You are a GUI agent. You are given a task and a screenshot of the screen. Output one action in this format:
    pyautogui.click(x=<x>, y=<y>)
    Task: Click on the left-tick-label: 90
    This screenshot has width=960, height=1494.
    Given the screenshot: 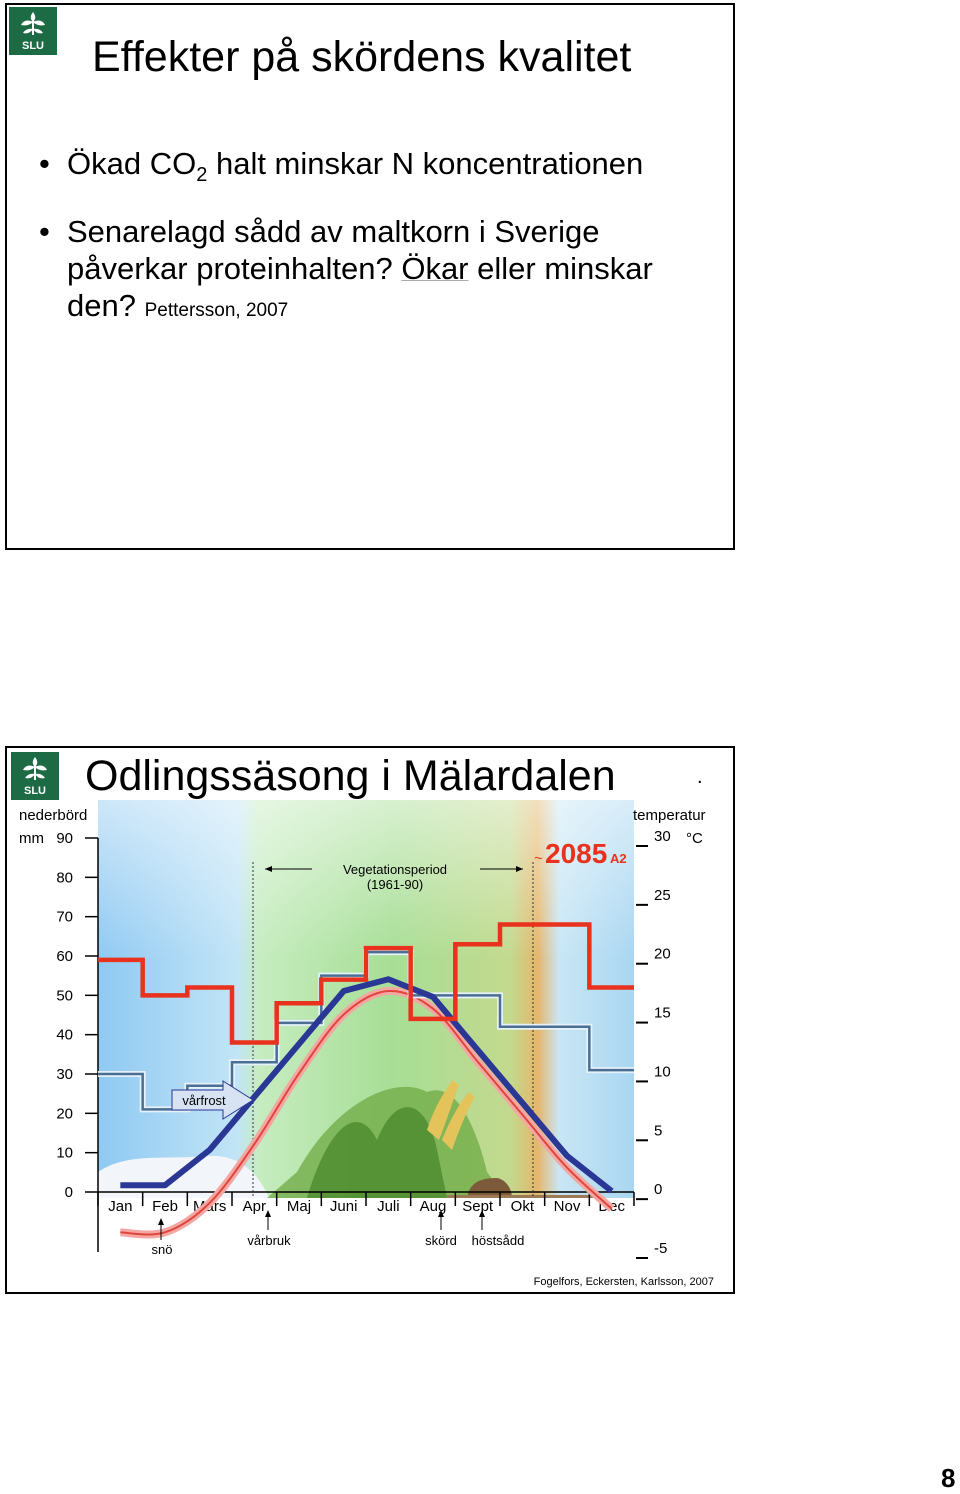 What is the action you would take?
    pyautogui.click(x=64, y=838)
    